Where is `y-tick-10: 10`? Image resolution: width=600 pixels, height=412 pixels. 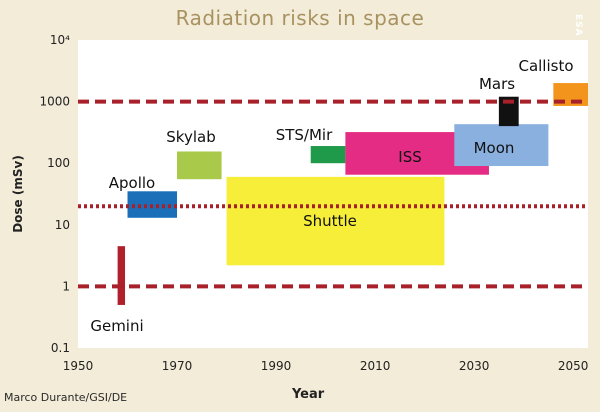 y-tick-10: 10 is located at coordinates (62, 225).